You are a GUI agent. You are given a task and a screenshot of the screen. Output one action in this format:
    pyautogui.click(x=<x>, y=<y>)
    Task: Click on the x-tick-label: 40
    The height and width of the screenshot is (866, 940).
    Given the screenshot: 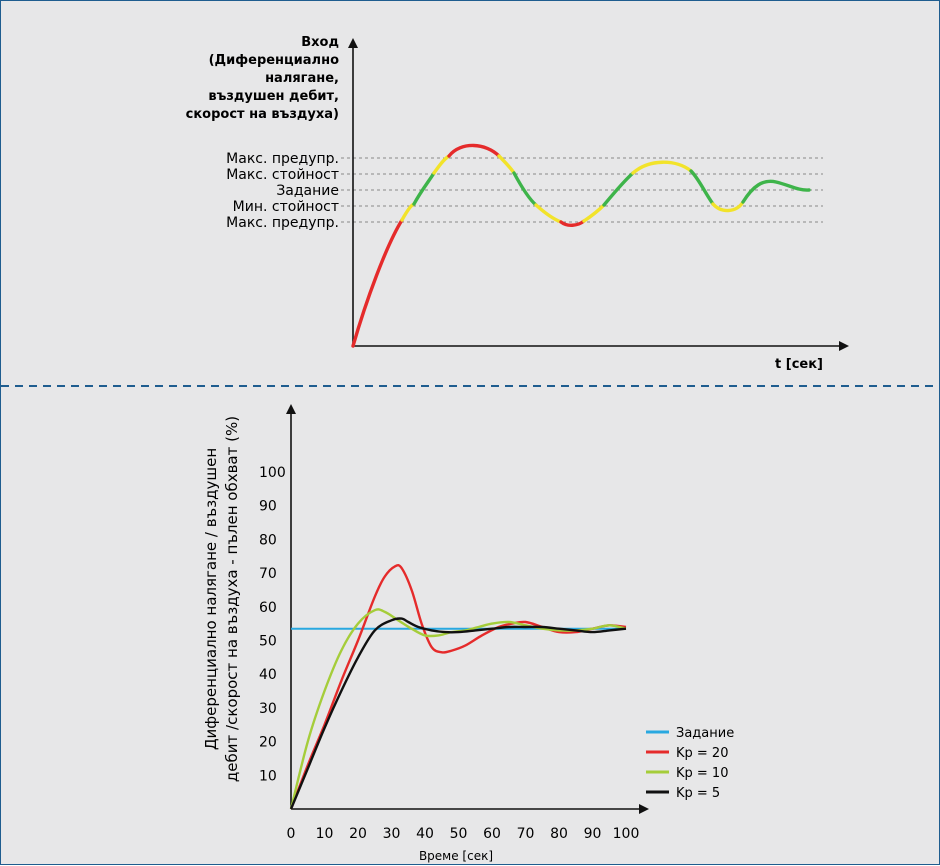 What is the action you would take?
    pyautogui.click(x=425, y=834)
    